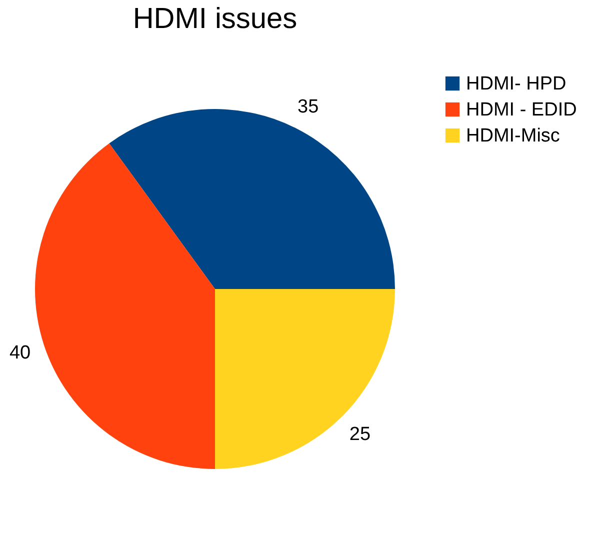 This screenshot has width=591, height=551. I want to click on legend-label: HDMI-Misc, so click(513, 136).